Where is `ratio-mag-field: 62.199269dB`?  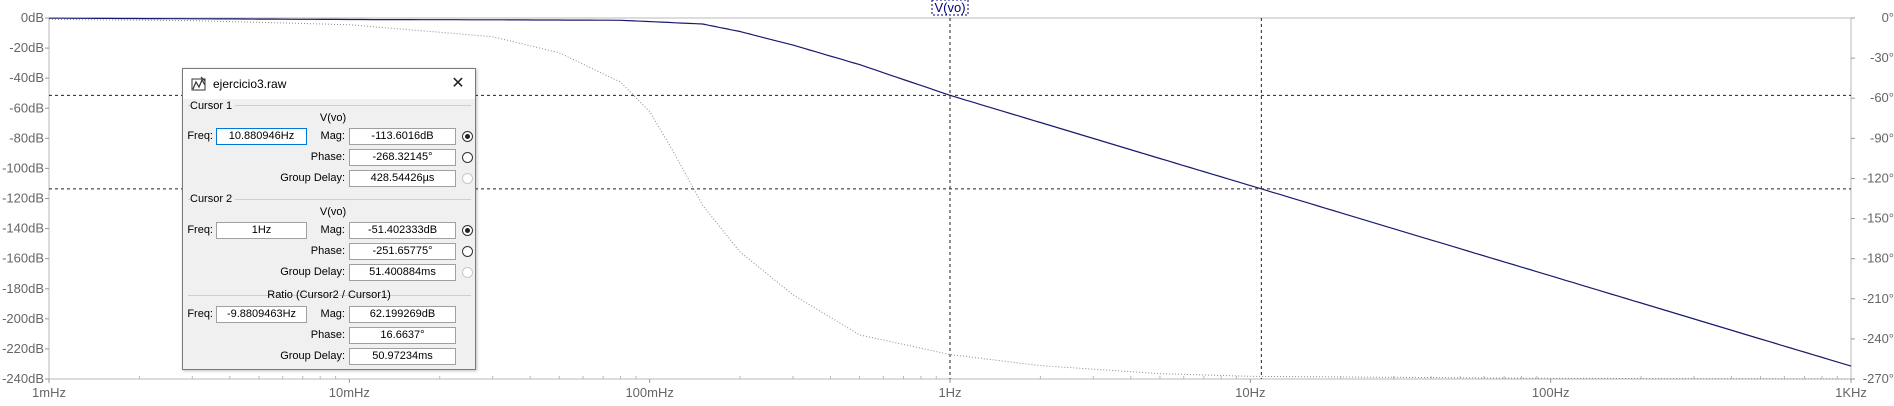
ratio-mag-field: 62.199269dB is located at coordinates (402, 314).